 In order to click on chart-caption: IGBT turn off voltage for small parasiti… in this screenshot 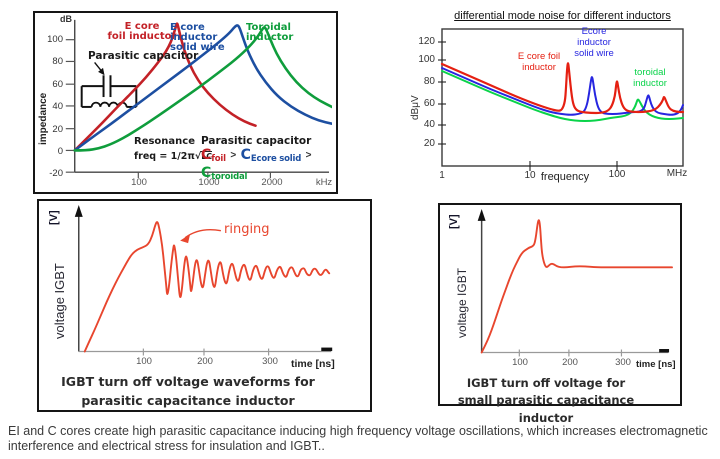, I will do `click(546, 400)`.